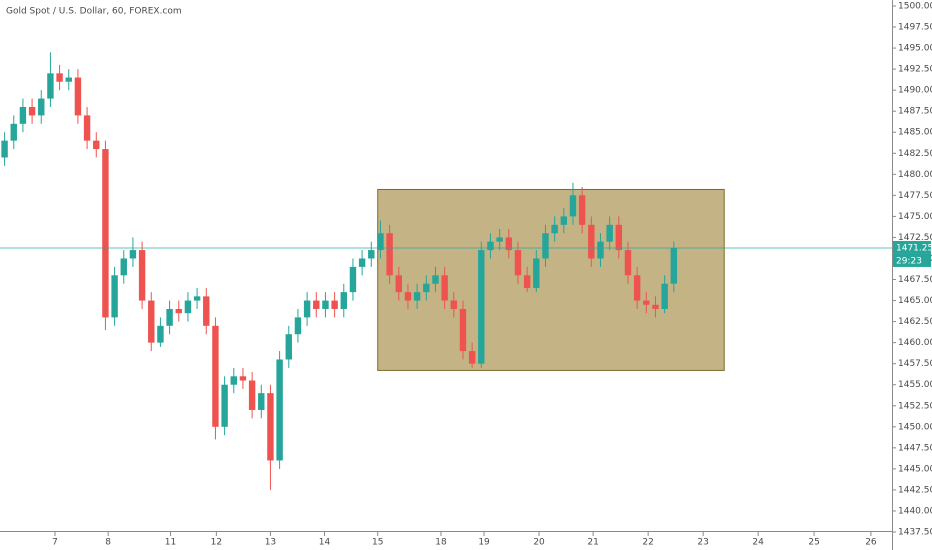 Image resolution: width=932 pixels, height=550 pixels. I want to click on x-tick-label: 13, so click(270, 543).